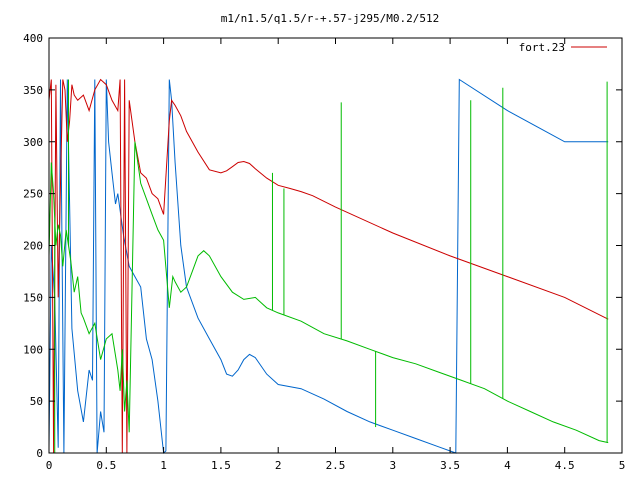 The height and width of the screenshot is (480, 640). What do you see at coordinates (33, 142) in the screenshot?
I see `y-tick-label: 300` at bounding box center [33, 142].